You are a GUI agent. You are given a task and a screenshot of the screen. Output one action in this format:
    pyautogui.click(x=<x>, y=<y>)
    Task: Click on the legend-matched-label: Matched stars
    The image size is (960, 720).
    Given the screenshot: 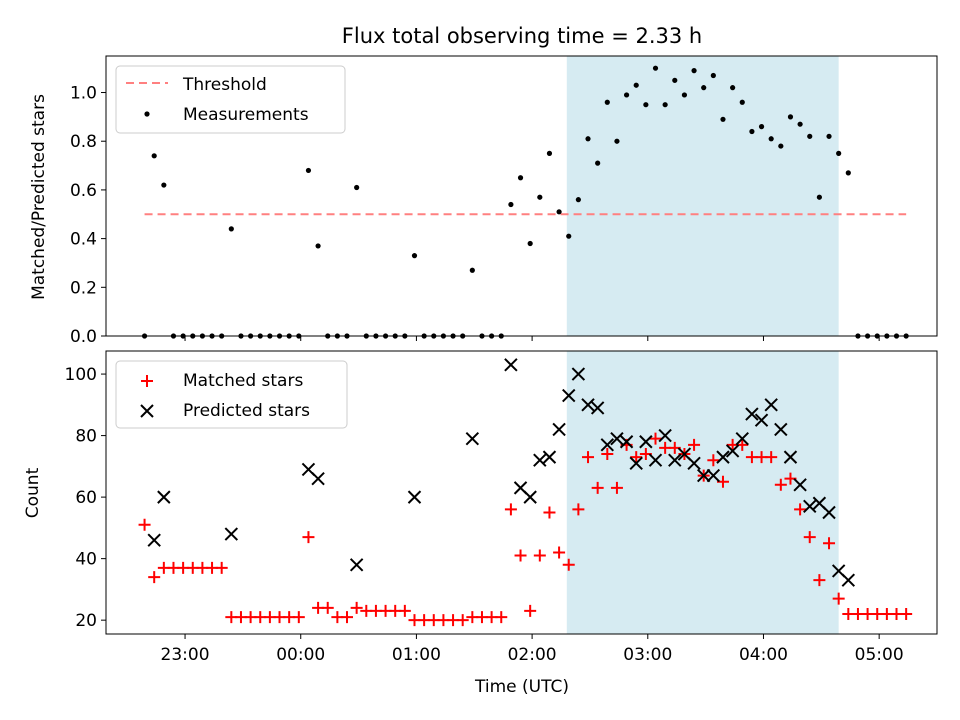 What is the action you would take?
    pyautogui.click(x=243, y=381)
    